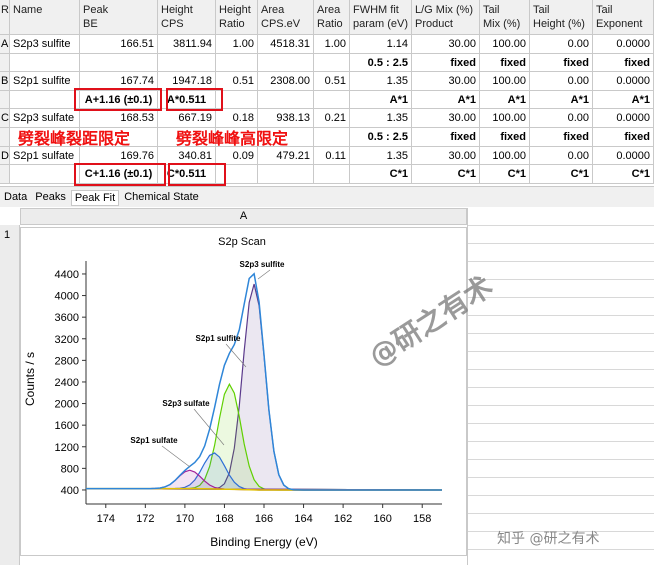 The height and width of the screenshot is (565, 654). What do you see at coordinates (187, 44) in the screenshot?
I see `table-cell: 3811.94` at bounding box center [187, 44].